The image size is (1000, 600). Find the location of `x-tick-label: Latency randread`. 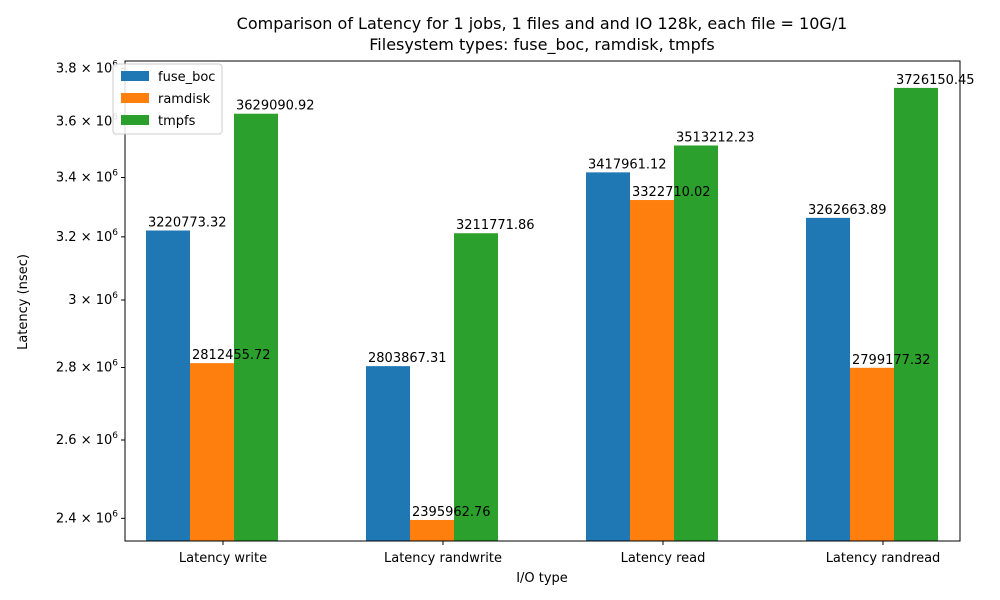

x-tick-label: Latency randread is located at coordinates (883, 558).